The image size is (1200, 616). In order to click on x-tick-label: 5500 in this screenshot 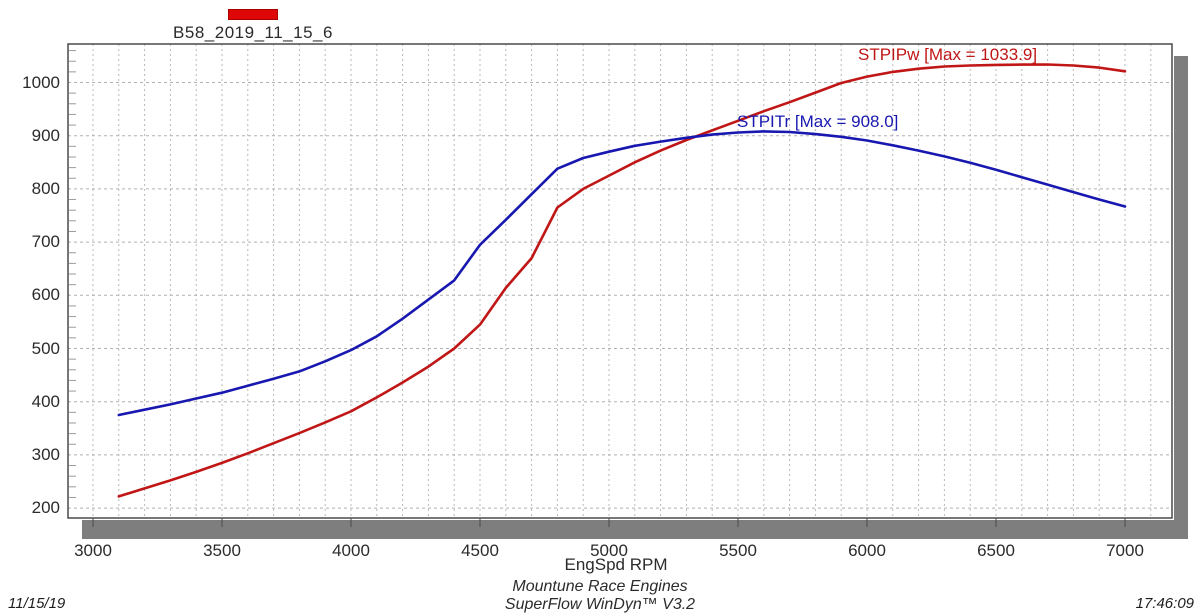, I will do `click(738, 550)`.